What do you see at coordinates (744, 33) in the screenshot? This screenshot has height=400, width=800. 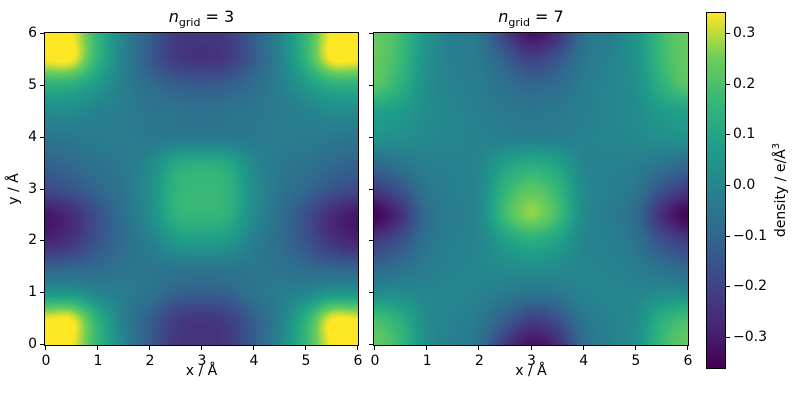 I see `colorbar-tick-label: 0.3` at bounding box center [744, 33].